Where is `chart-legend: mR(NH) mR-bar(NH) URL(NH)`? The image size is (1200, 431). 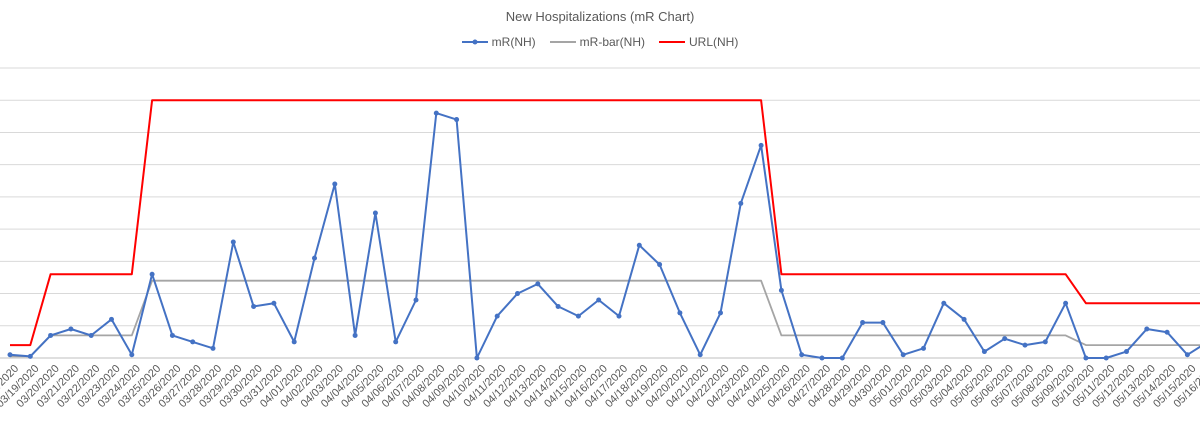
chart-legend: mR(NH) mR-bar(NH) URL(NH) is located at coordinates (600, 42).